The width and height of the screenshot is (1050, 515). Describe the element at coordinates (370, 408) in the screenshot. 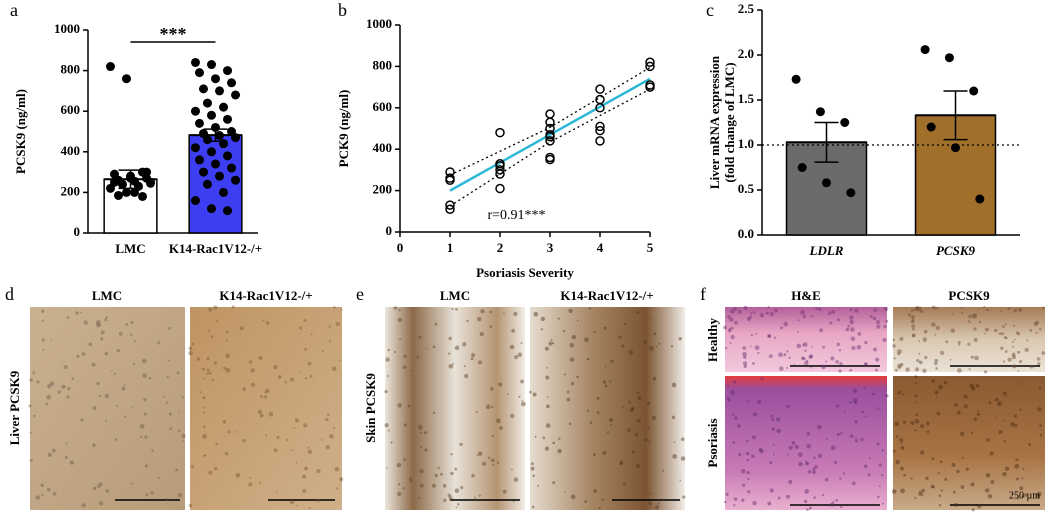

I see `side-label: Skin PCSK9` at that location.